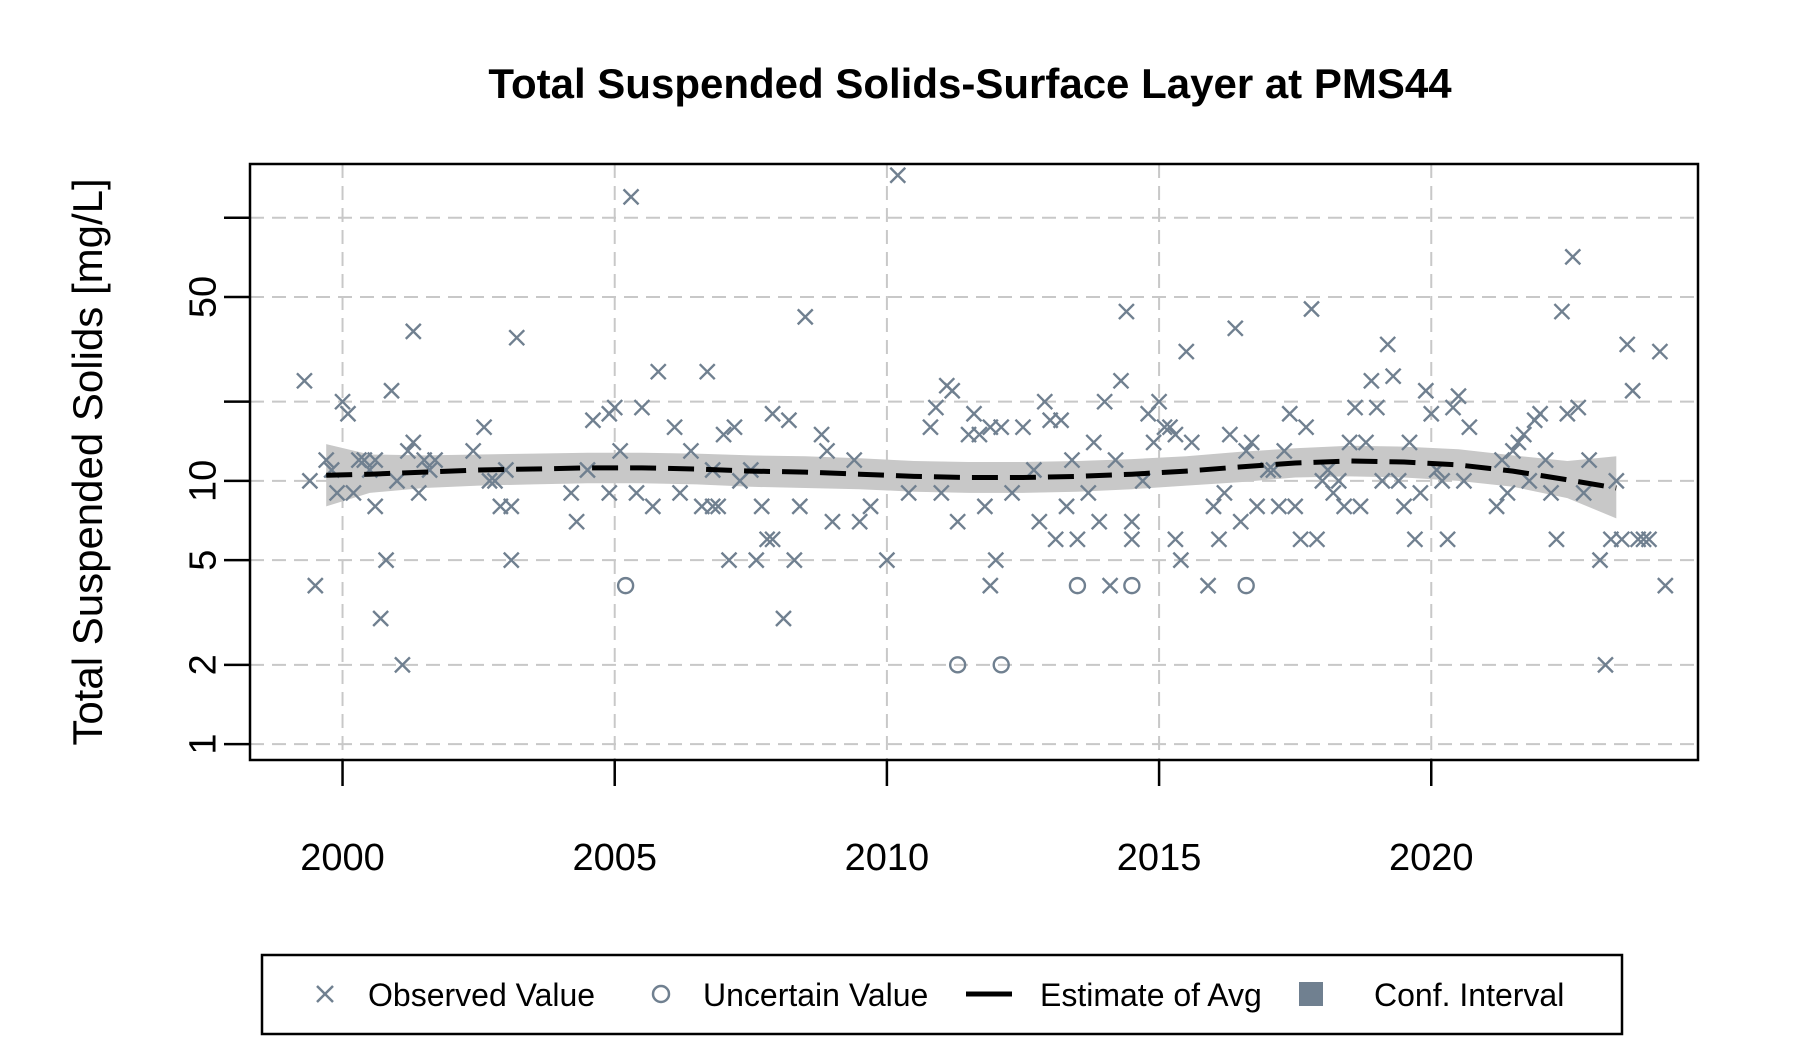  Describe the element at coordinates (203, 481) in the screenshot. I see `y-tick-label: 10` at that location.